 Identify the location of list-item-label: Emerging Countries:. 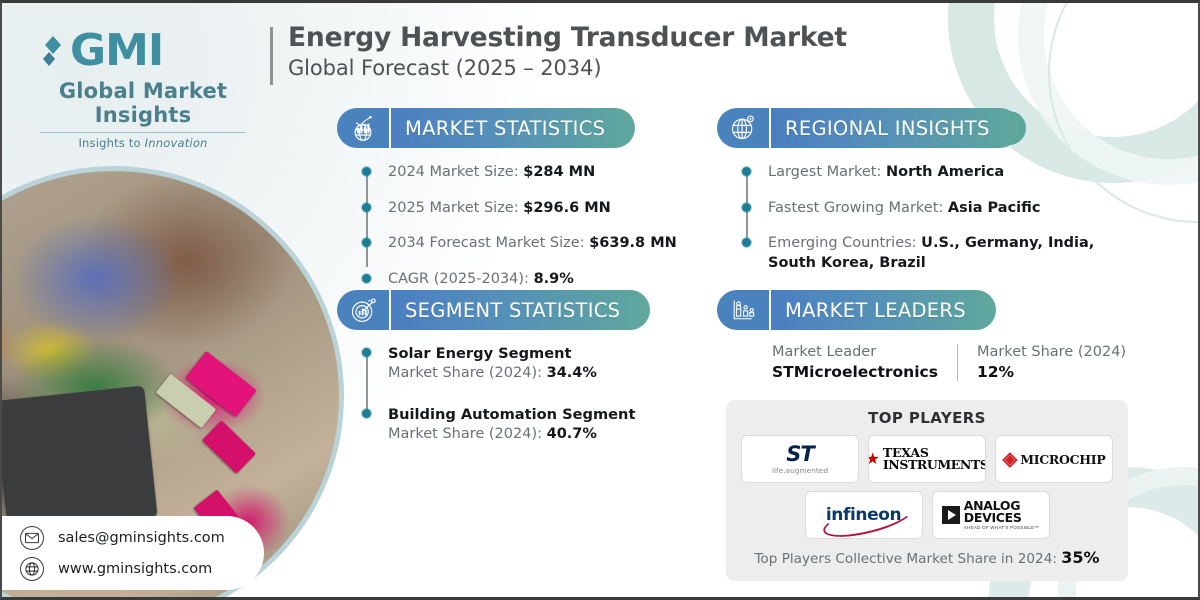
(845, 243).